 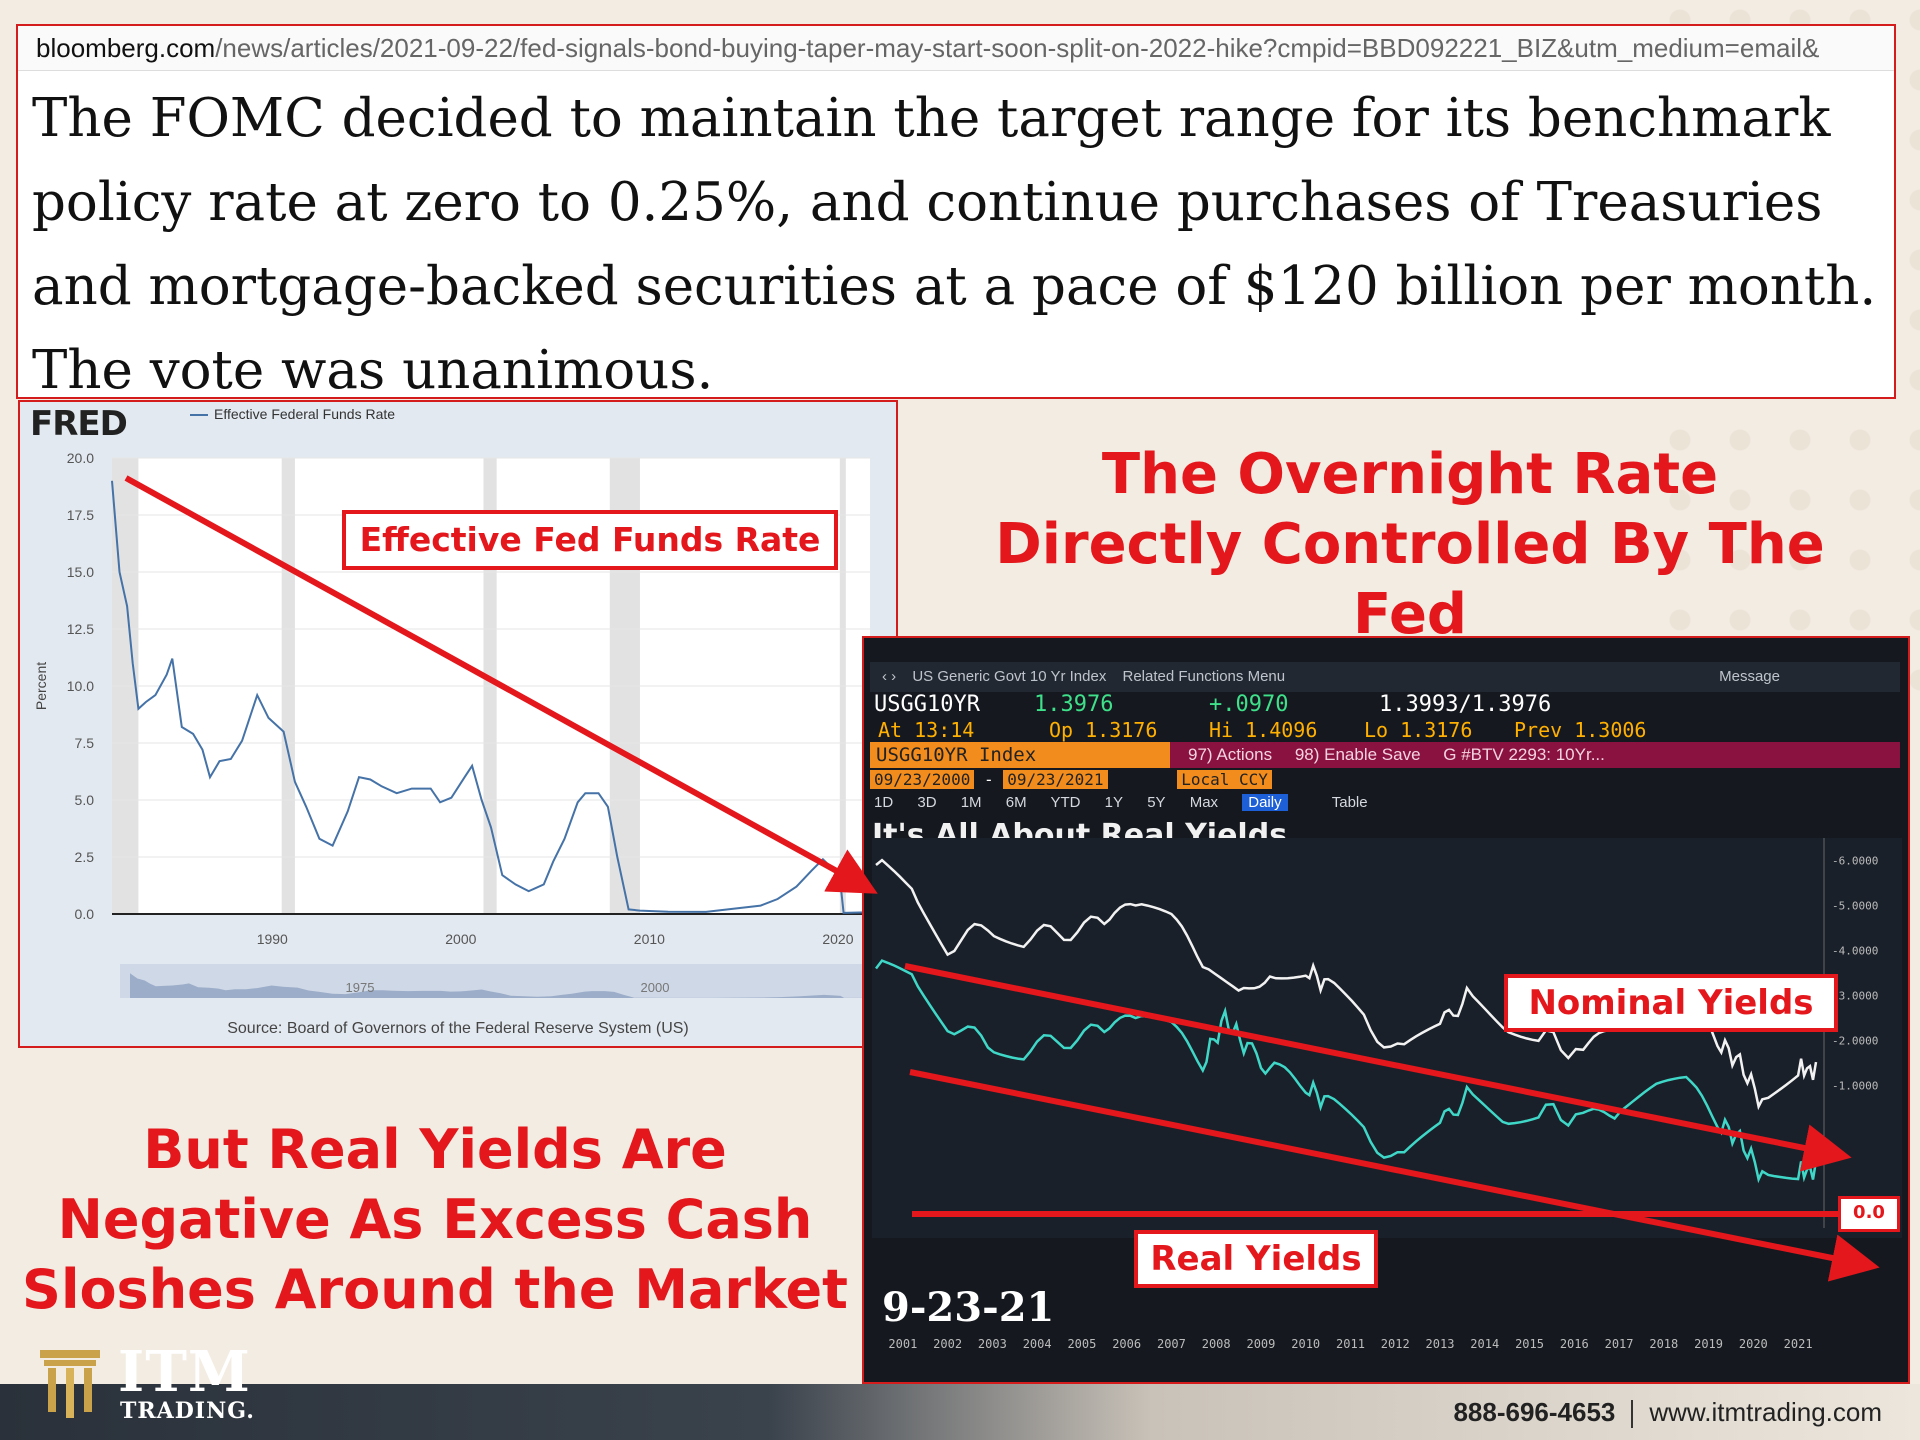 I want to click on bbg-menu-save: 98) Enable Save, so click(x=1357, y=754).